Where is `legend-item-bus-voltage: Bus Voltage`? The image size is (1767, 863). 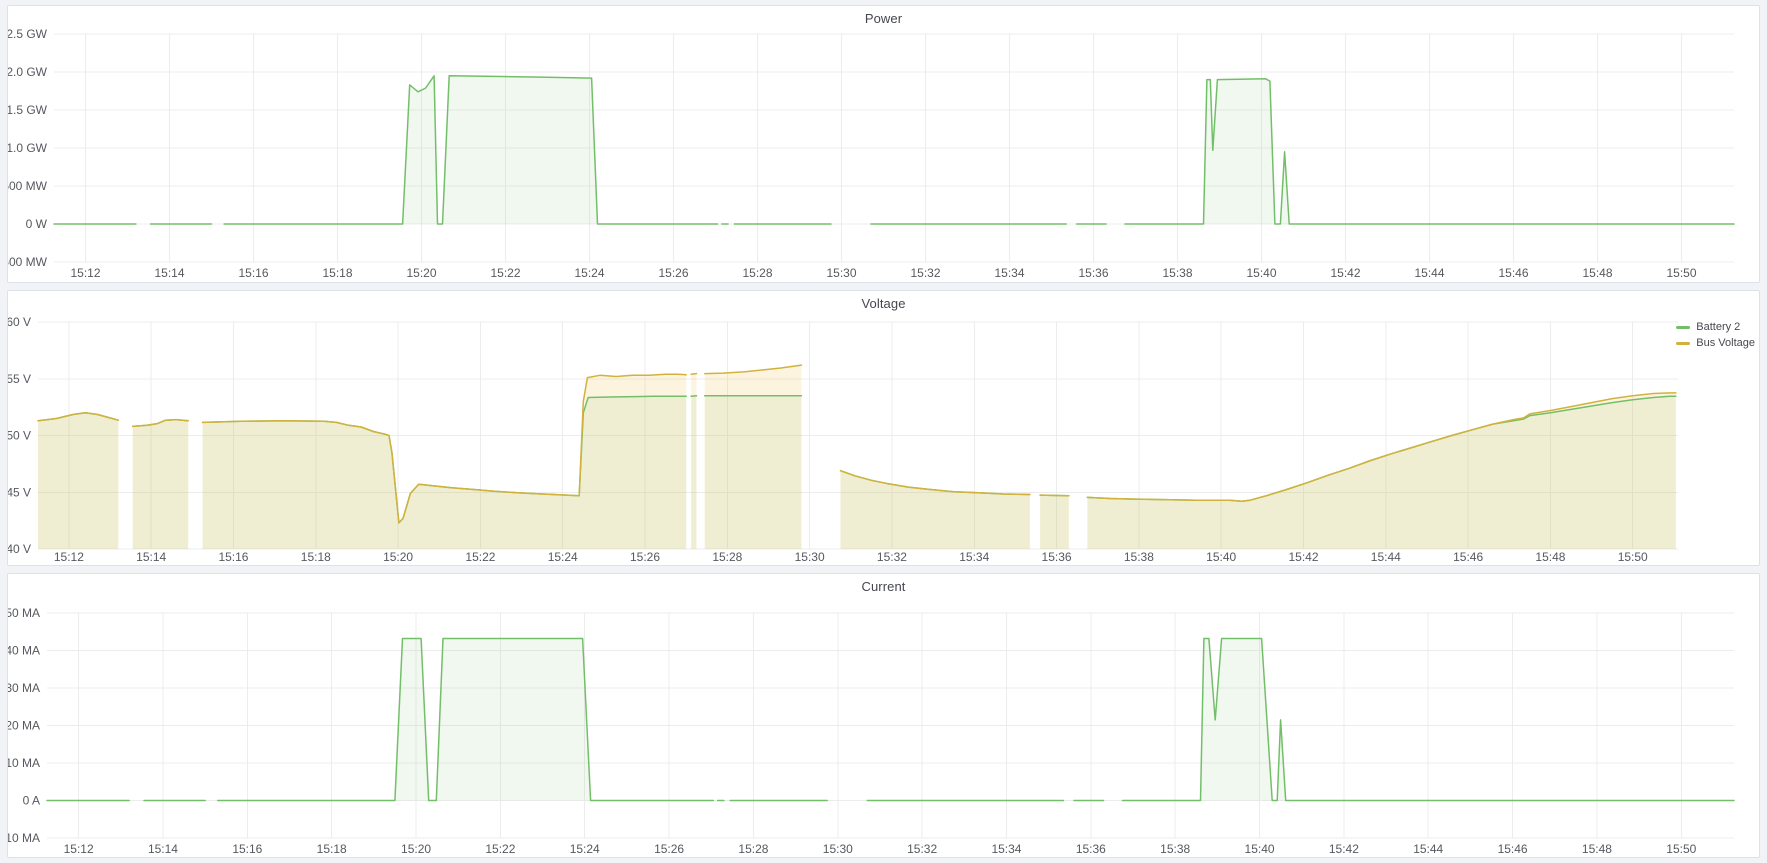 legend-item-bus-voltage: Bus Voltage is located at coordinates (1715, 343).